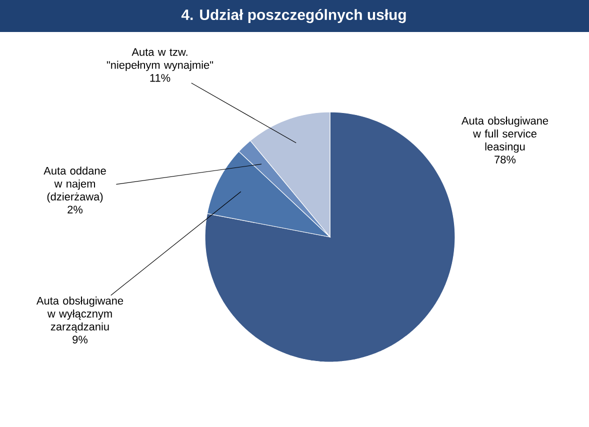 The image size is (589, 427). I want to click on data-label: 78%, so click(505, 160).